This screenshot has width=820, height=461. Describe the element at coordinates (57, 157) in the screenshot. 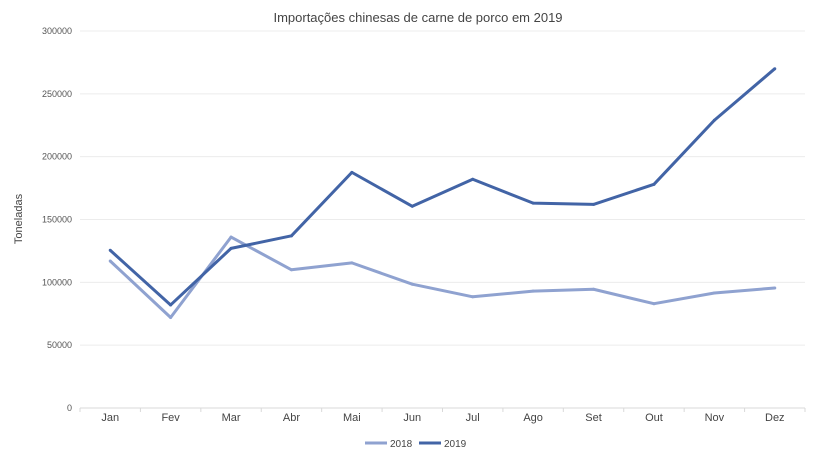

I see `y-tick-label: 200000` at that location.